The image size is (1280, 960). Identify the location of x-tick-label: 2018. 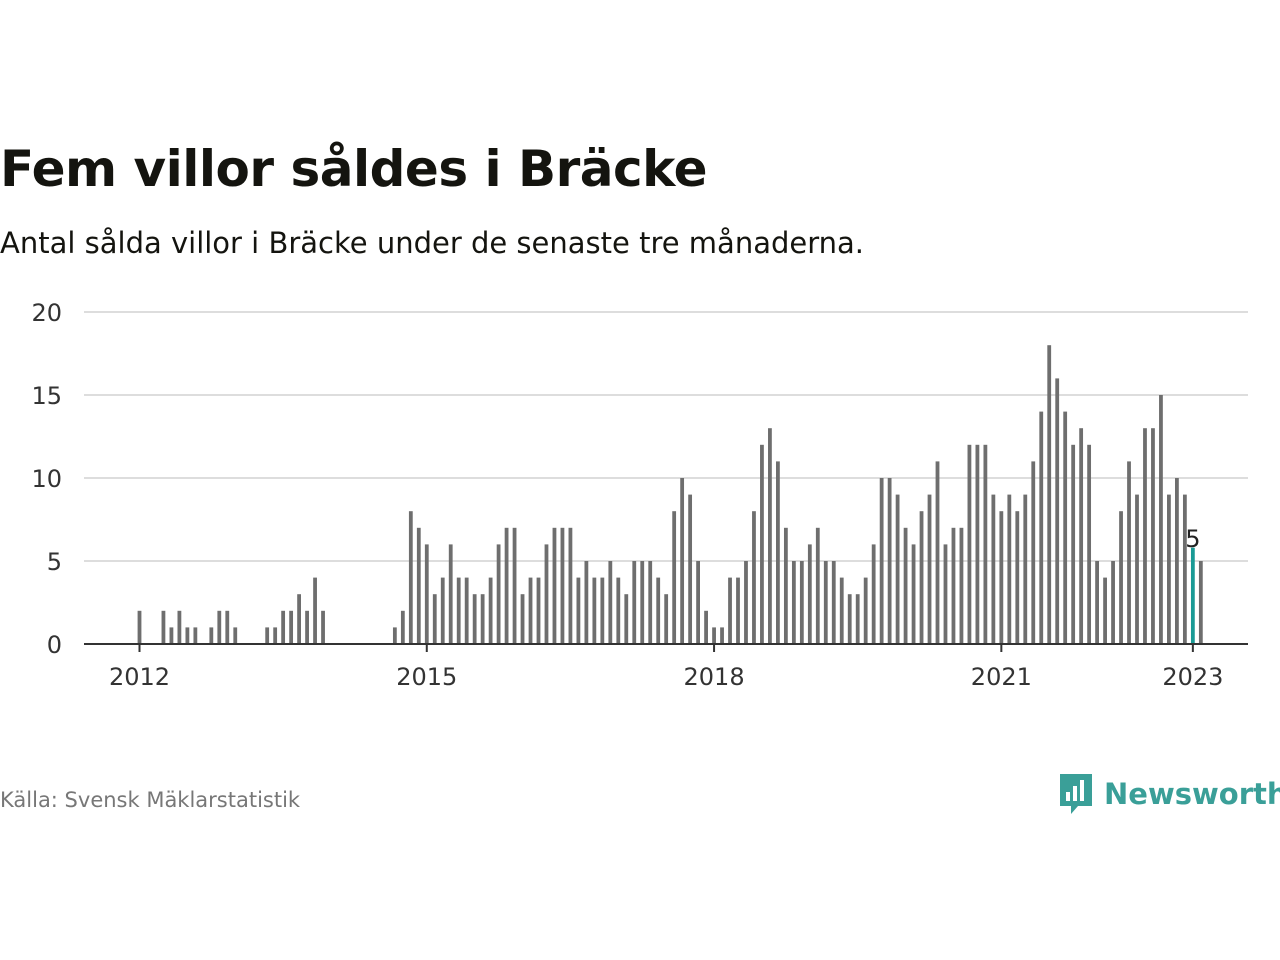
(714, 677).